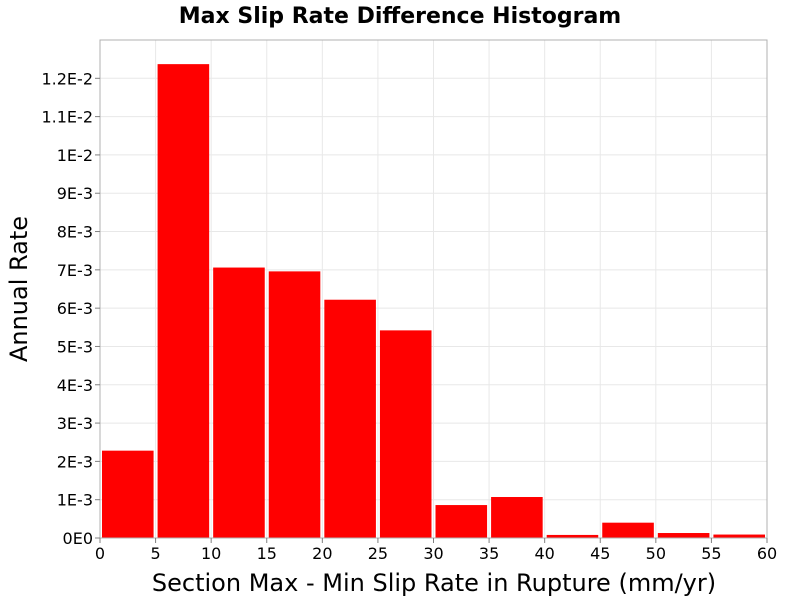 This screenshot has width=800, height=604. What do you see at coordinates (211, 553) in the screenshot?
I see `x-tick-label: 10` at bounding box center [211, 553].